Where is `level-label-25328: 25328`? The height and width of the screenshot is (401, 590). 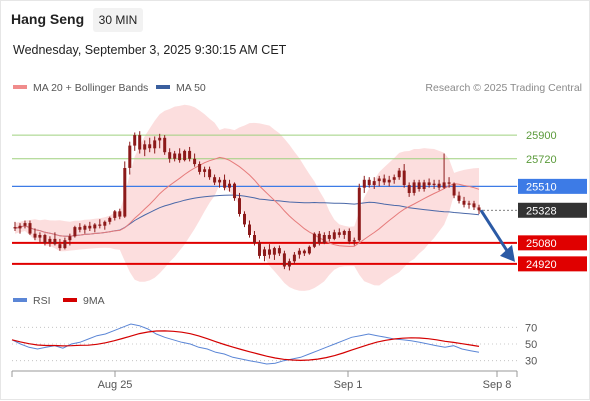 level-label-25328: 25328 is located at coordinates (541, 211).